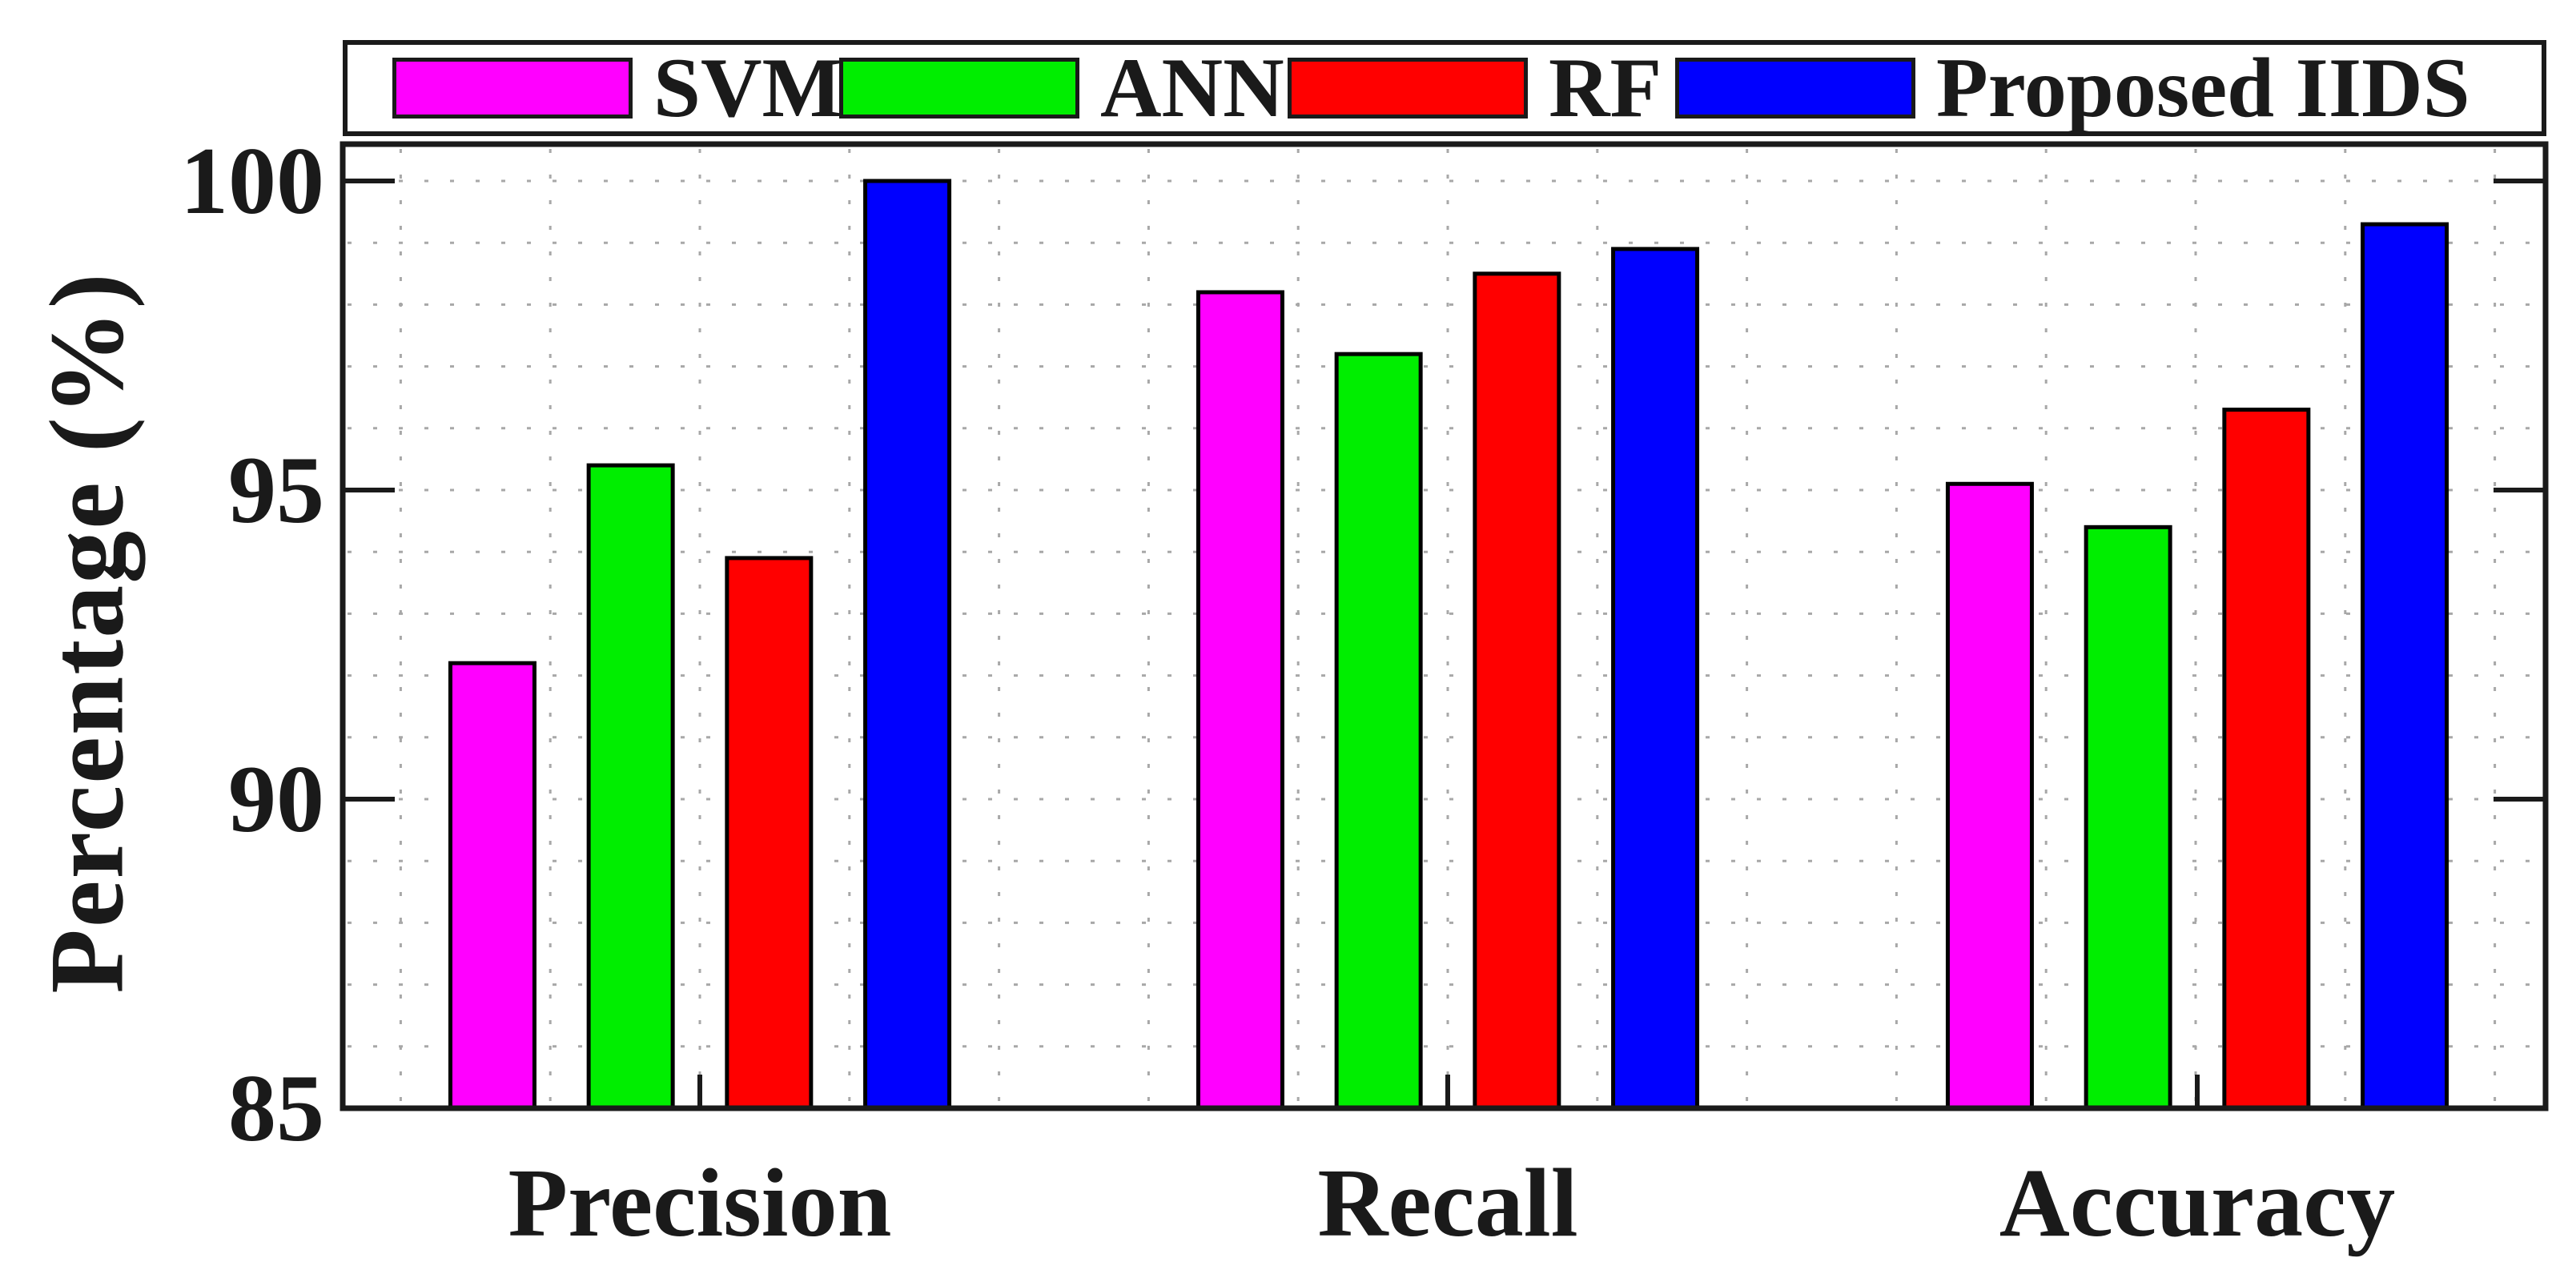 The image size is (2576, 1286). Describe the element at coordinates (1517, 691) in the screenshot. I see `bar-recall-rf` at that location.